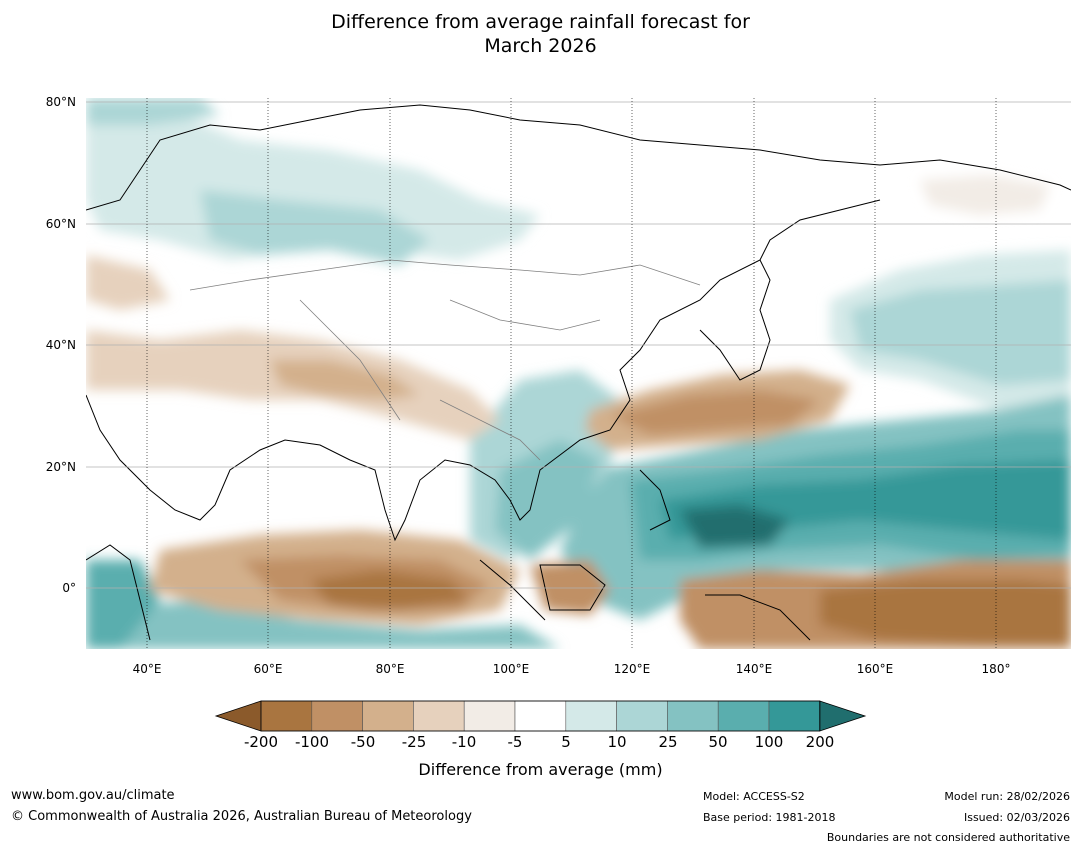  What do you see at coordinates (60, 345) in the screenshot?
I see `lat-label-40n: 40°N` at bounding box center [60, 345].